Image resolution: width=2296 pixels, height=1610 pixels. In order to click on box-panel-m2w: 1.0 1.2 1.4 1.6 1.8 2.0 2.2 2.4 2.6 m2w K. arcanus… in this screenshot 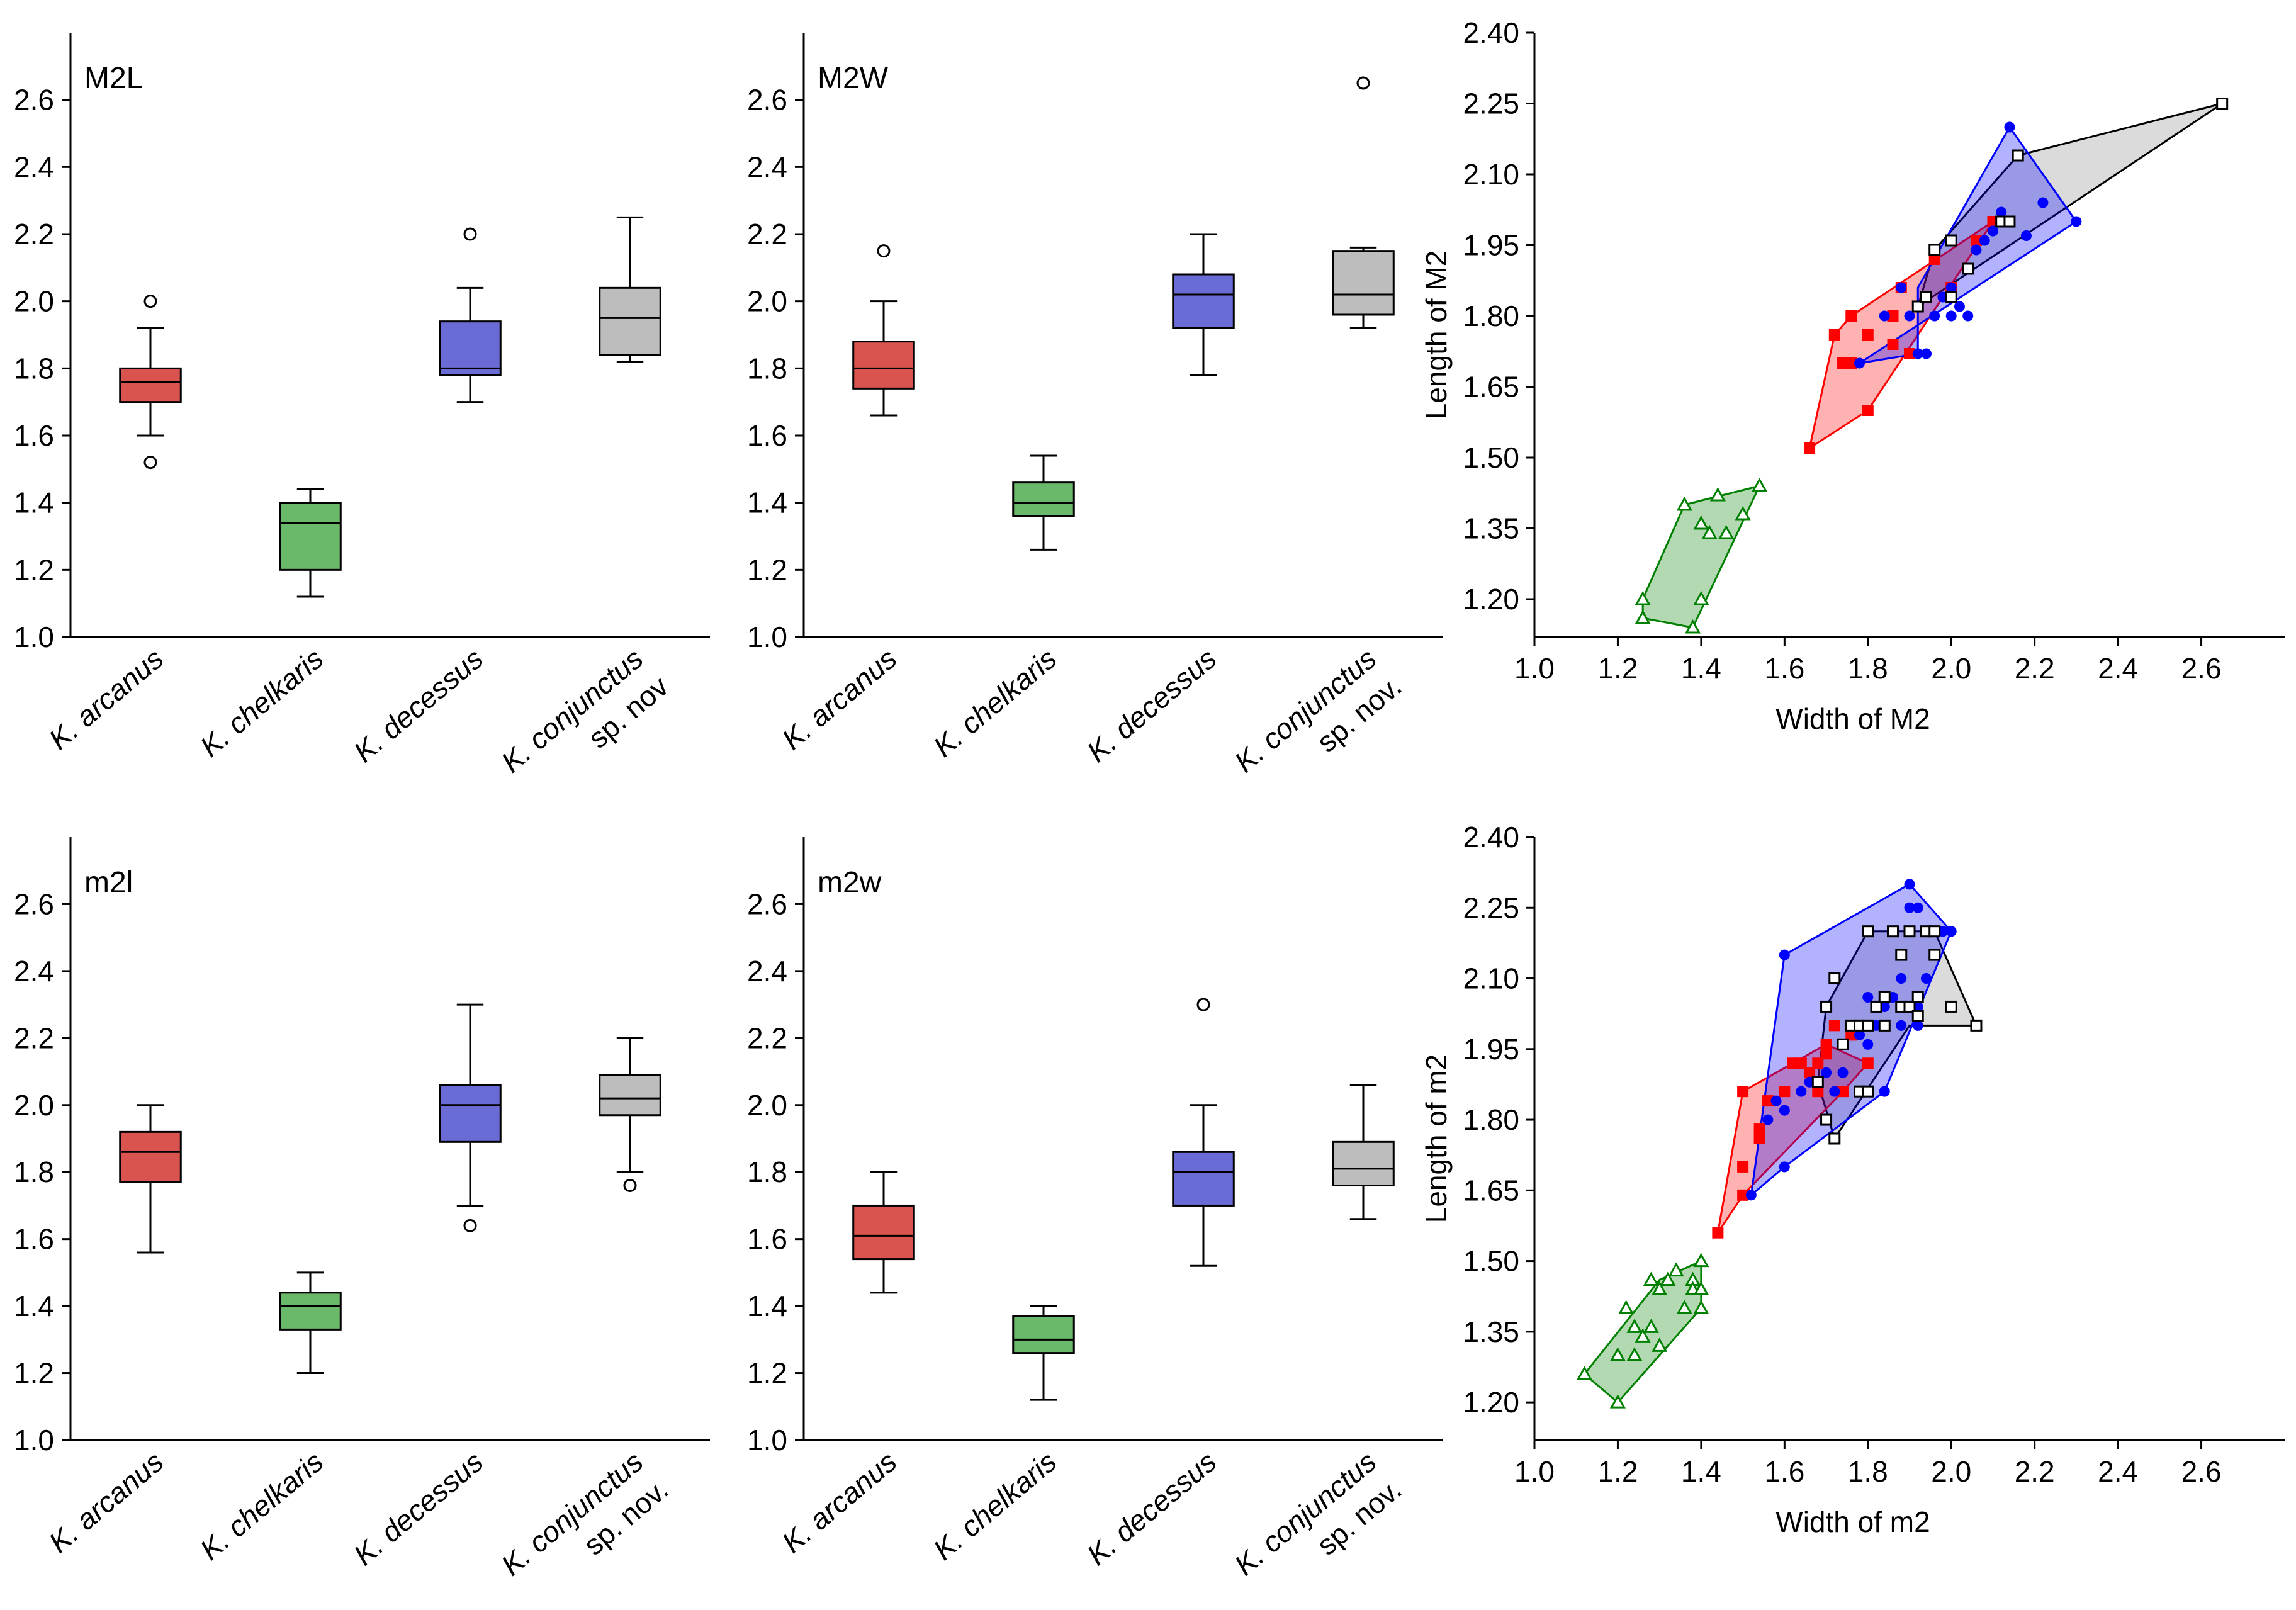, I will do `click(1095, 1209)`.